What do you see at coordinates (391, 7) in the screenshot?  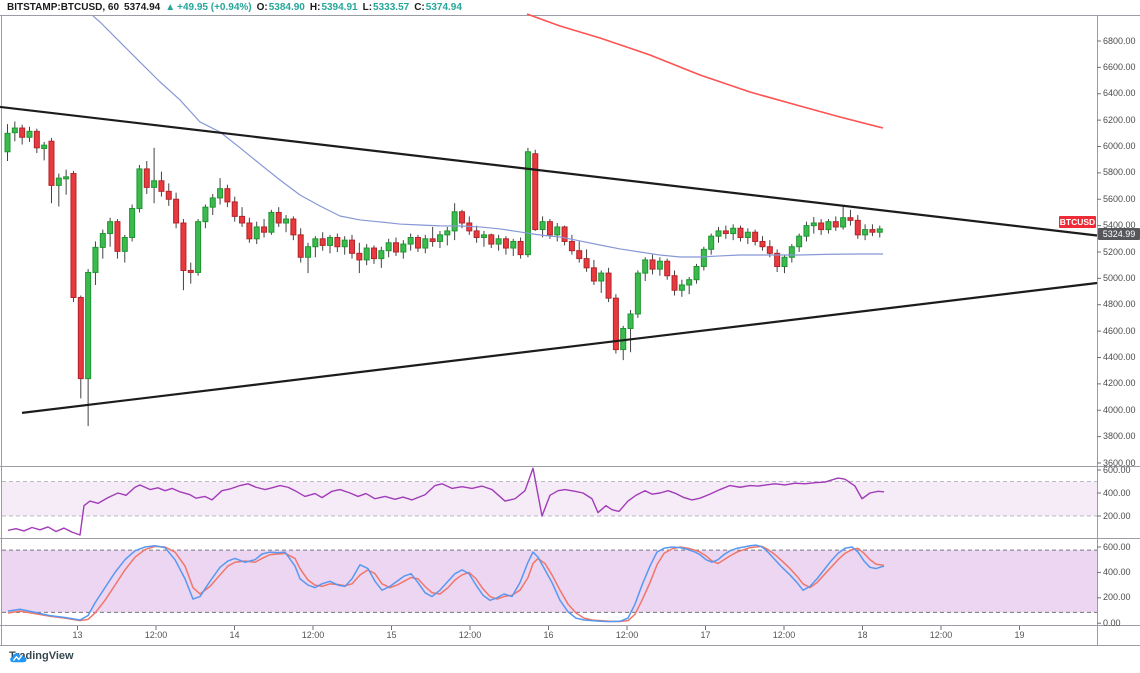 I see `low-value: 5333.57` at bounding box center [391, 7].